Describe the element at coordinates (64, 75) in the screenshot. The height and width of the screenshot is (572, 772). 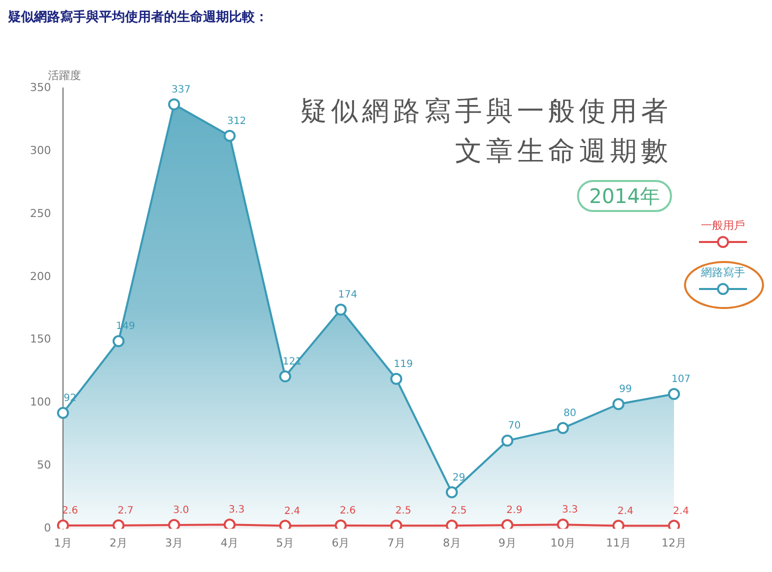
I see `y-axis-title: 活躍度` at that location.